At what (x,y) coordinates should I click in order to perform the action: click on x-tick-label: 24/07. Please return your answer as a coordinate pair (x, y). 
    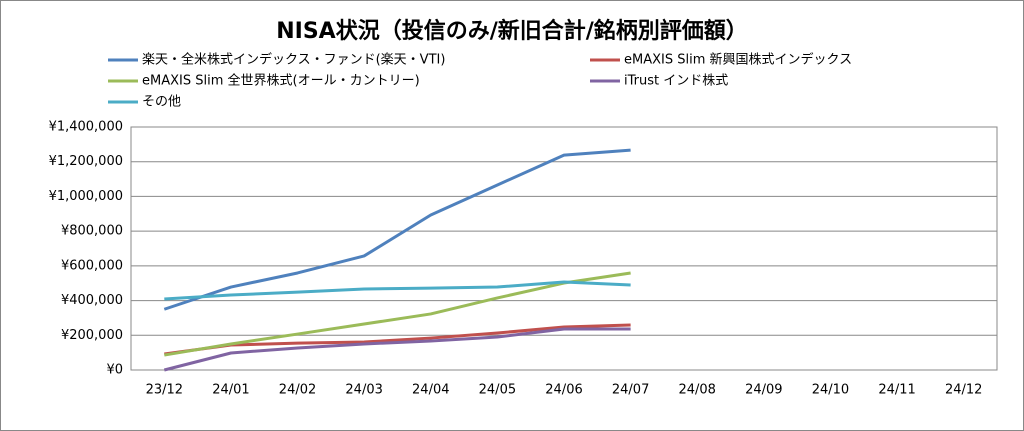
    Looking at the image, I should click on (630, 390).